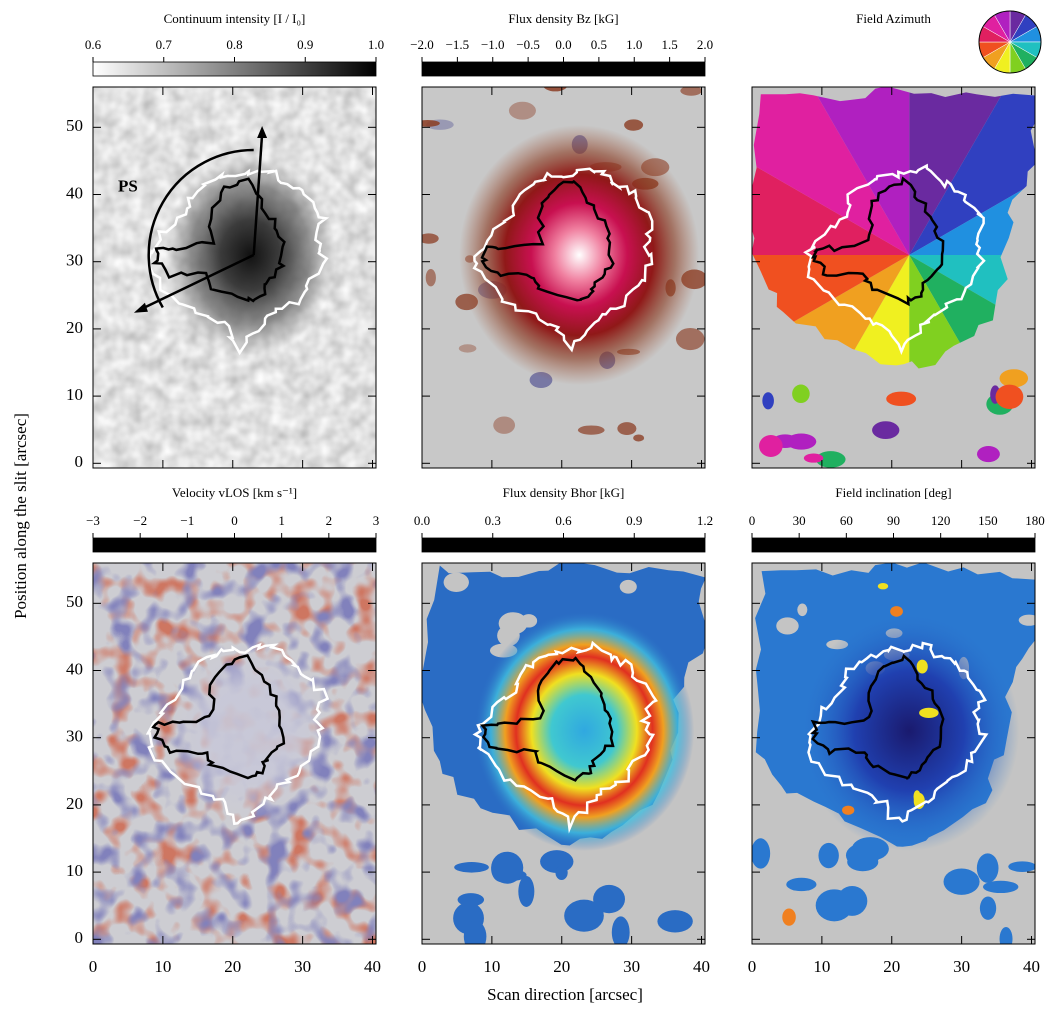 This screenshot has height=1014, width=1045. I want to click on y-tick-label: 10, so click(74, 394).